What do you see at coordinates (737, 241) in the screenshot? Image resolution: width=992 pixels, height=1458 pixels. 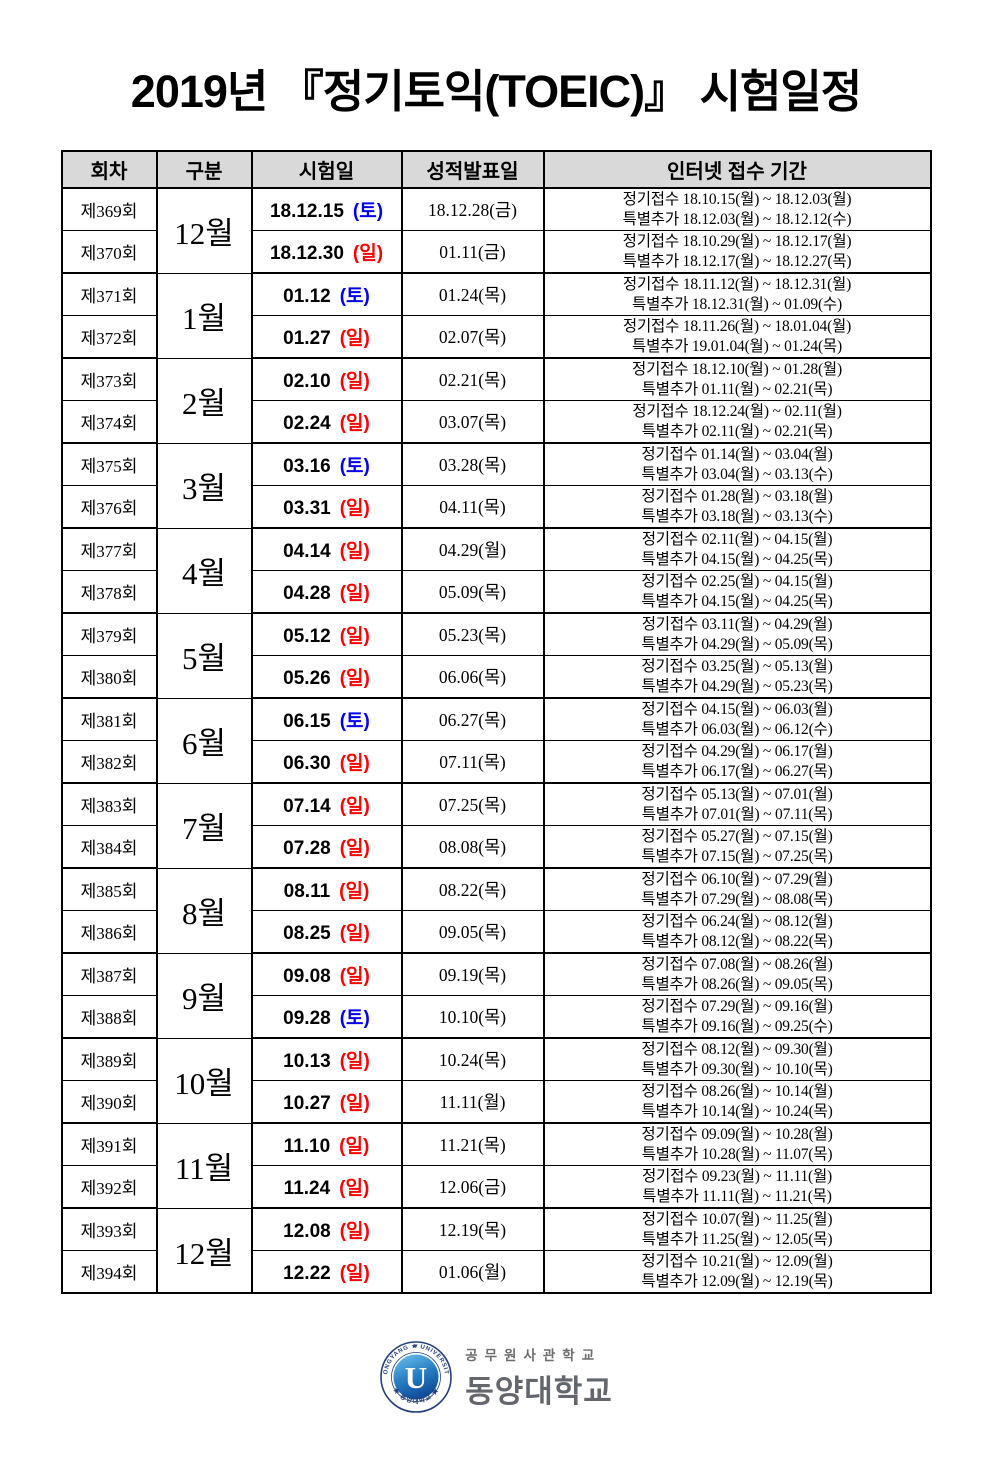 I see `regular-registration-period: 정기접수 18.10.29(월) ~ 18.12.17(월)` at bounding box center [737, 241].